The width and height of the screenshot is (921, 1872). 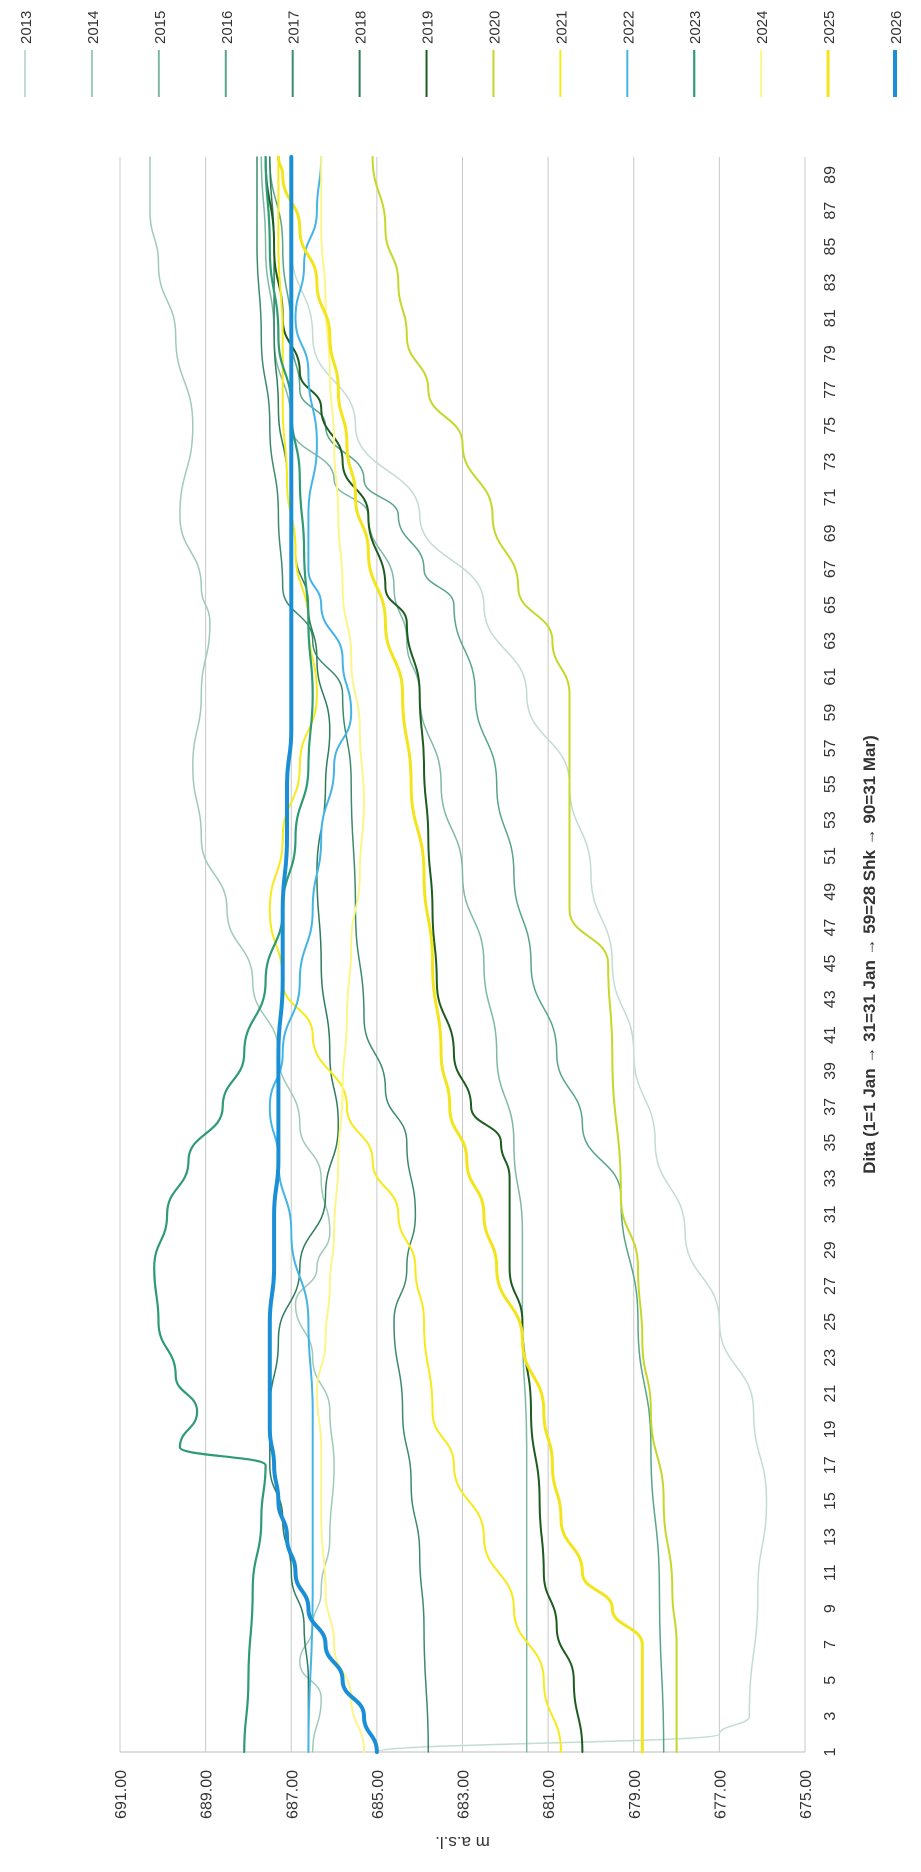 What do you see at coordinates (121, 1794) in the screenshot?
I see `y-tick-label: 691.00` at bounding box center [121, 1794].